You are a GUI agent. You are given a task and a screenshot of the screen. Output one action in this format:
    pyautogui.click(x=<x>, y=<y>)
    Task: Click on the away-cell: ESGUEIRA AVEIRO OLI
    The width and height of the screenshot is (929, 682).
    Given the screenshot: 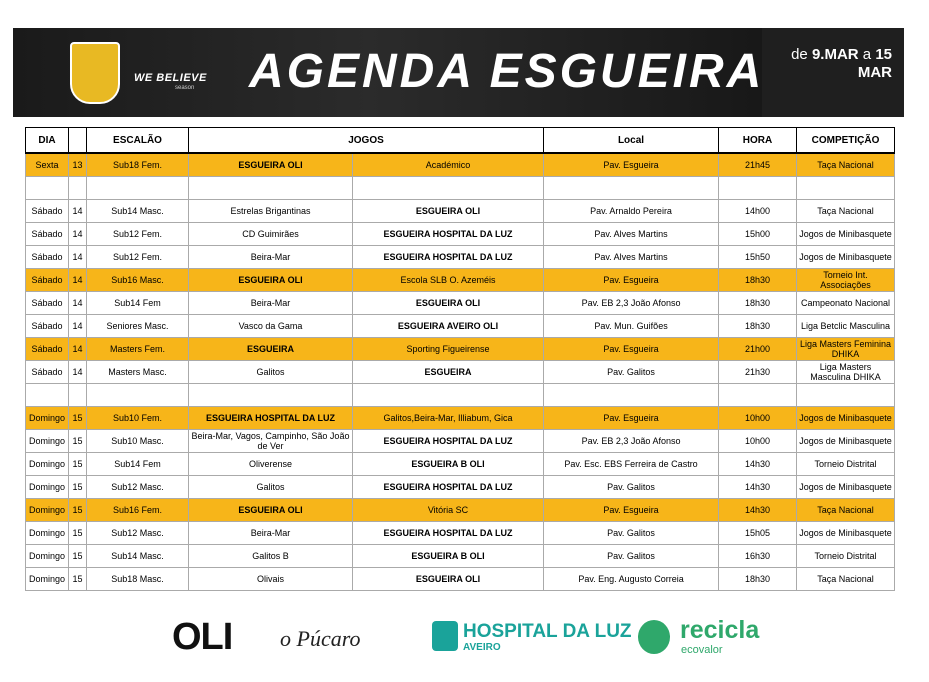 What is the action you would take?
    pyautogui.click(x=448, y=326)
    